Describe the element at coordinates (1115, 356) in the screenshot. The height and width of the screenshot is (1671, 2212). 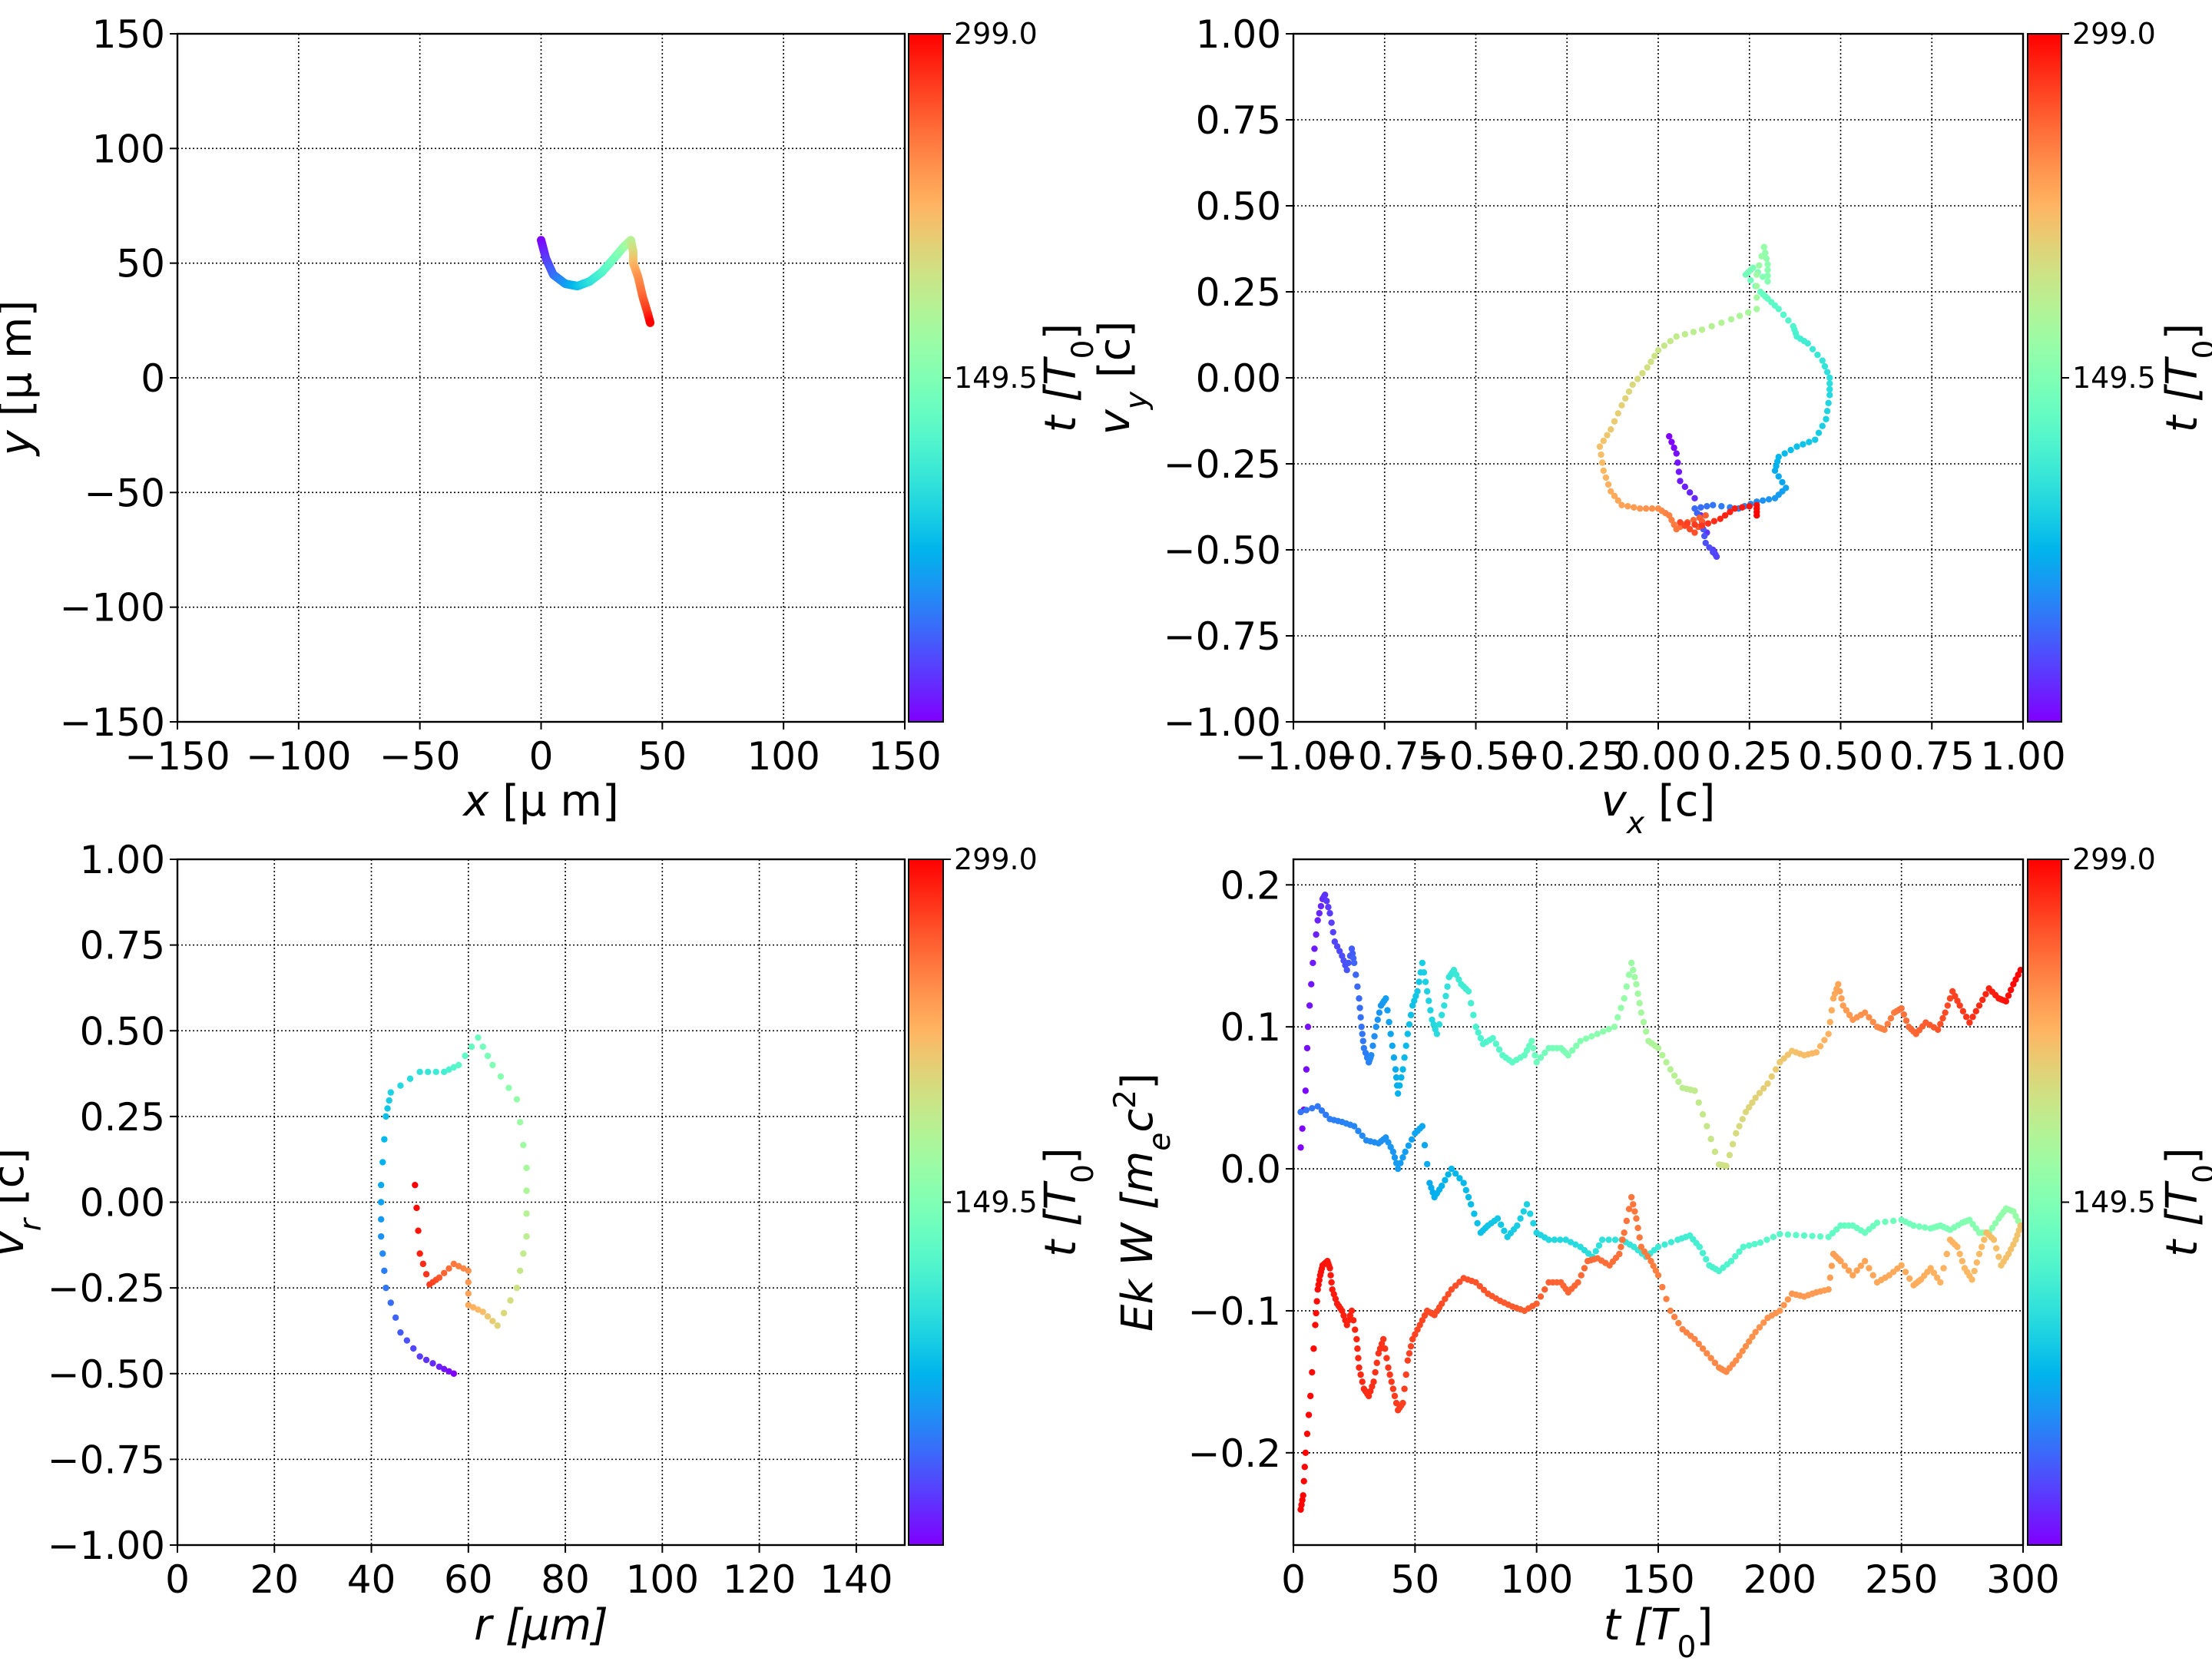
I see `y-axis-label-part: [c]` at that location.